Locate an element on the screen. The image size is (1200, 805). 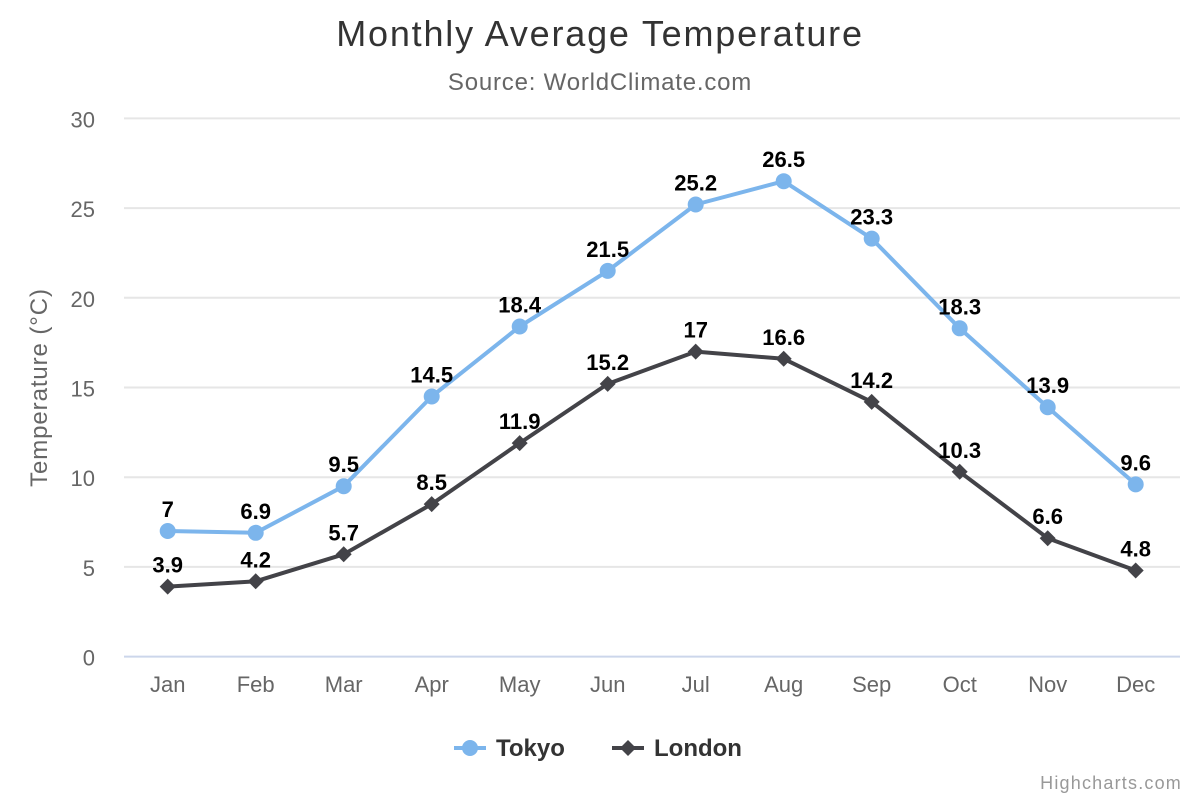
svg-text: Sep is located at coordinates (871, 684).